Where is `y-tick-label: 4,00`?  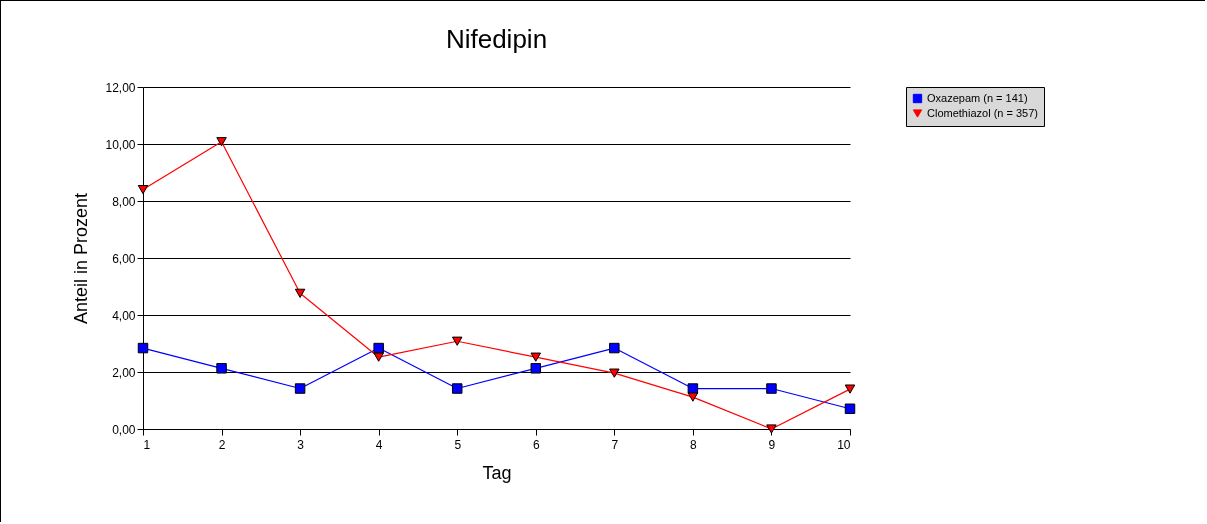
y-tick-label: 4,00 is located at coordinates (124, 315).